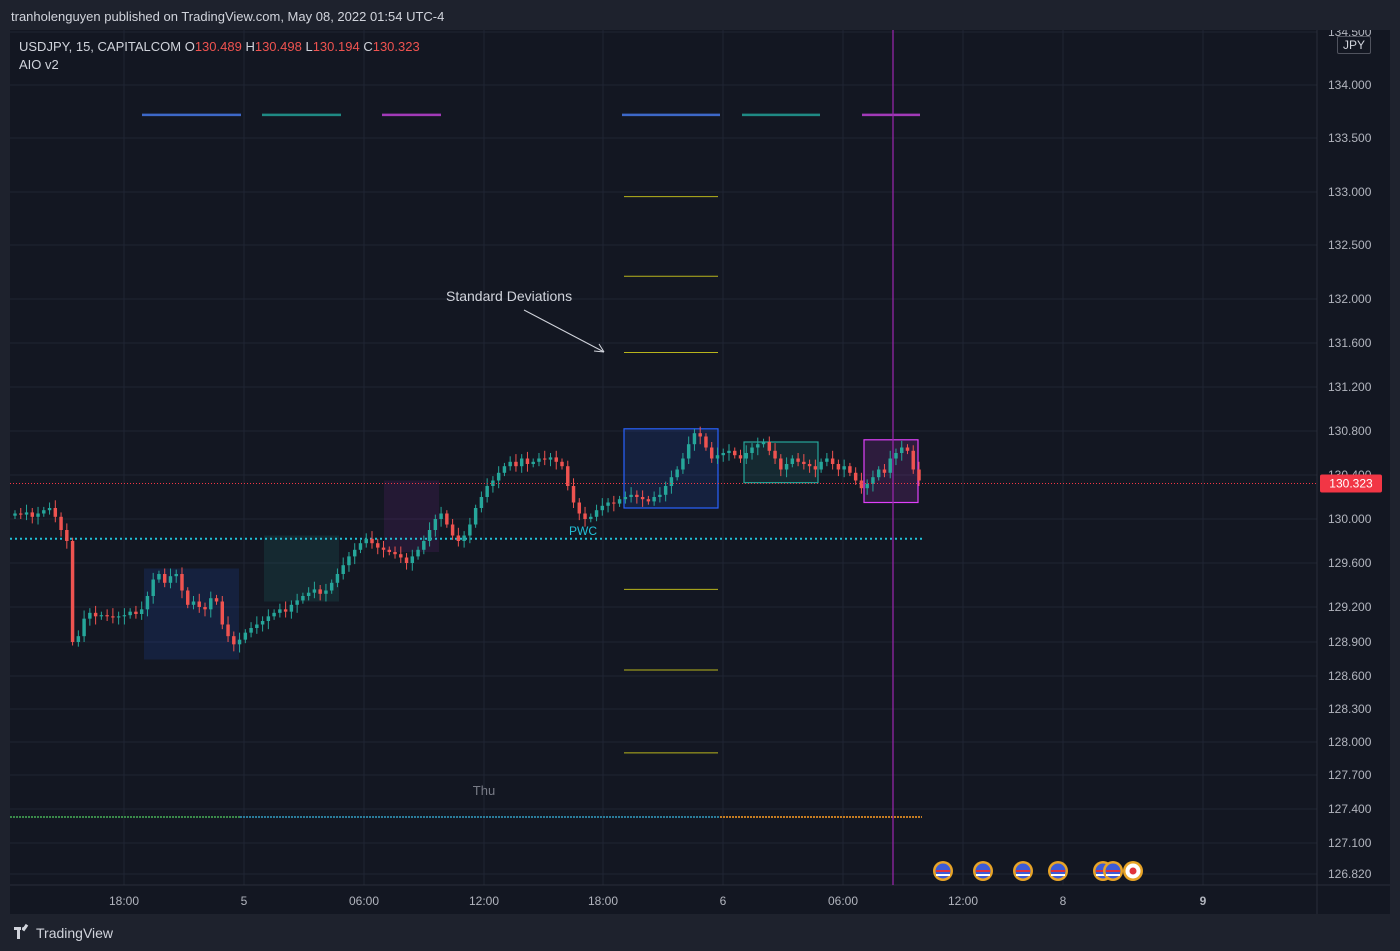 The width and height of the screenshot is (1400, 951). What do you see at coordinates (309, 46) in the screenshot?
I see `low-label: L` at bounding box center [309, 46].